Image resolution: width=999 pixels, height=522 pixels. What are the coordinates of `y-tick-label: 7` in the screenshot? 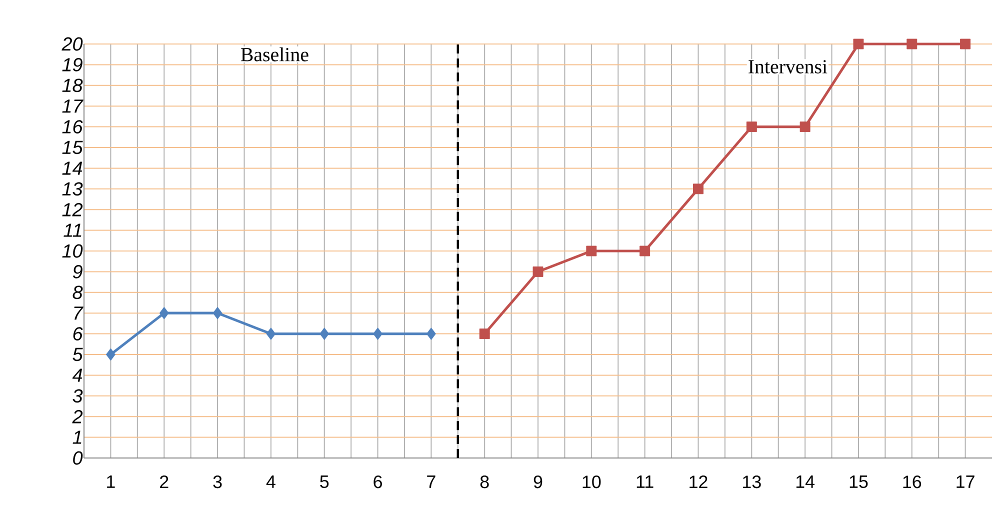 It's located at (79, 313).